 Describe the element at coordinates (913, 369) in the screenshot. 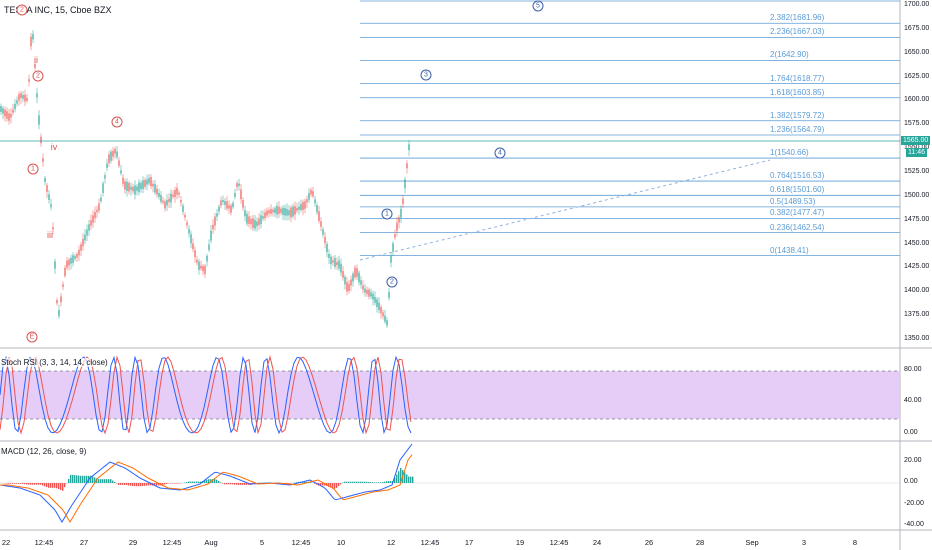

I see `stoch-tick: 80.00` at that location.